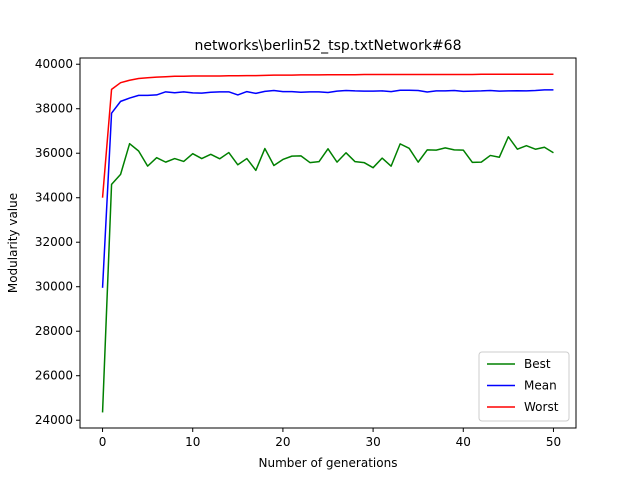 The height and width of the screenshot is (480, 640). Describe the element at coordinates (54, 64) in the screenshot. I see `y-tick-label: 40000` at that location.